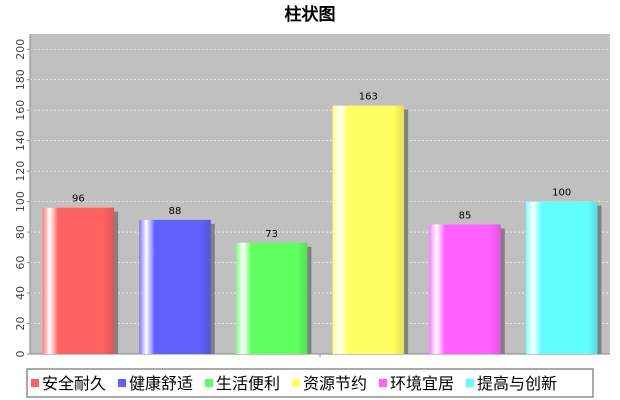 The width and height of the screenshot is (620, 400). I want to click on legend-label: 健康舒适, so click(161, 383).